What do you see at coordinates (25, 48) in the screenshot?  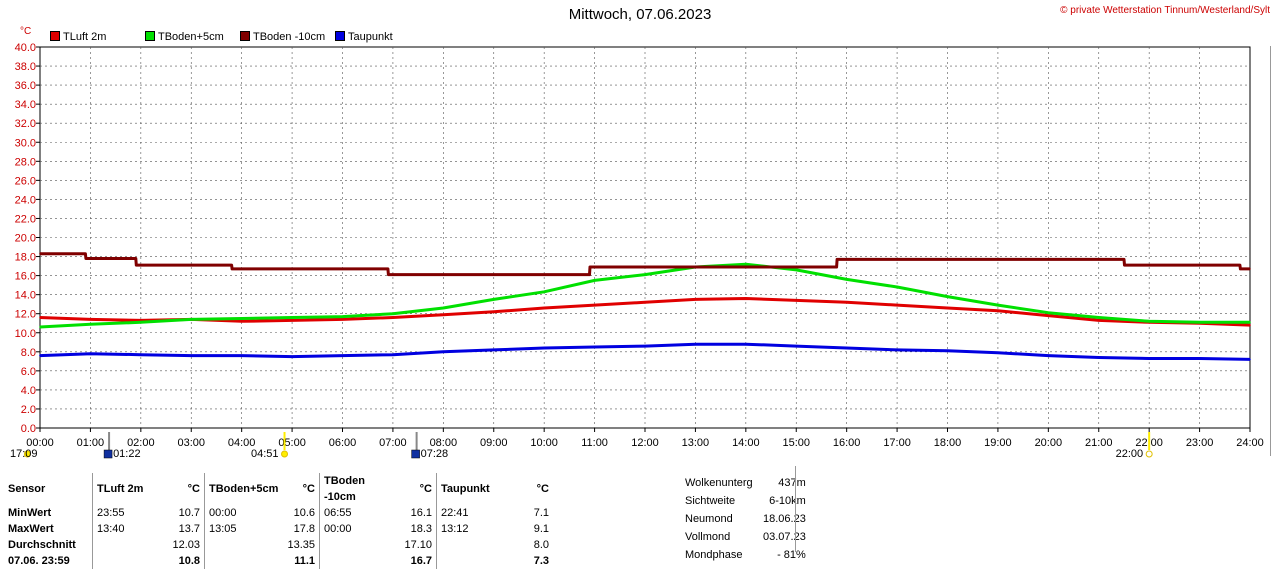 I see `y-tick-label: 40.0` at bounding box center [25, 48].